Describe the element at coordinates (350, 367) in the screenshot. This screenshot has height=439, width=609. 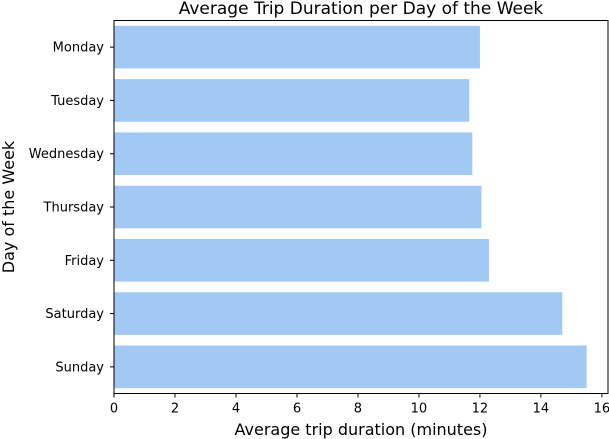
I see `bar-sunday` at that location.